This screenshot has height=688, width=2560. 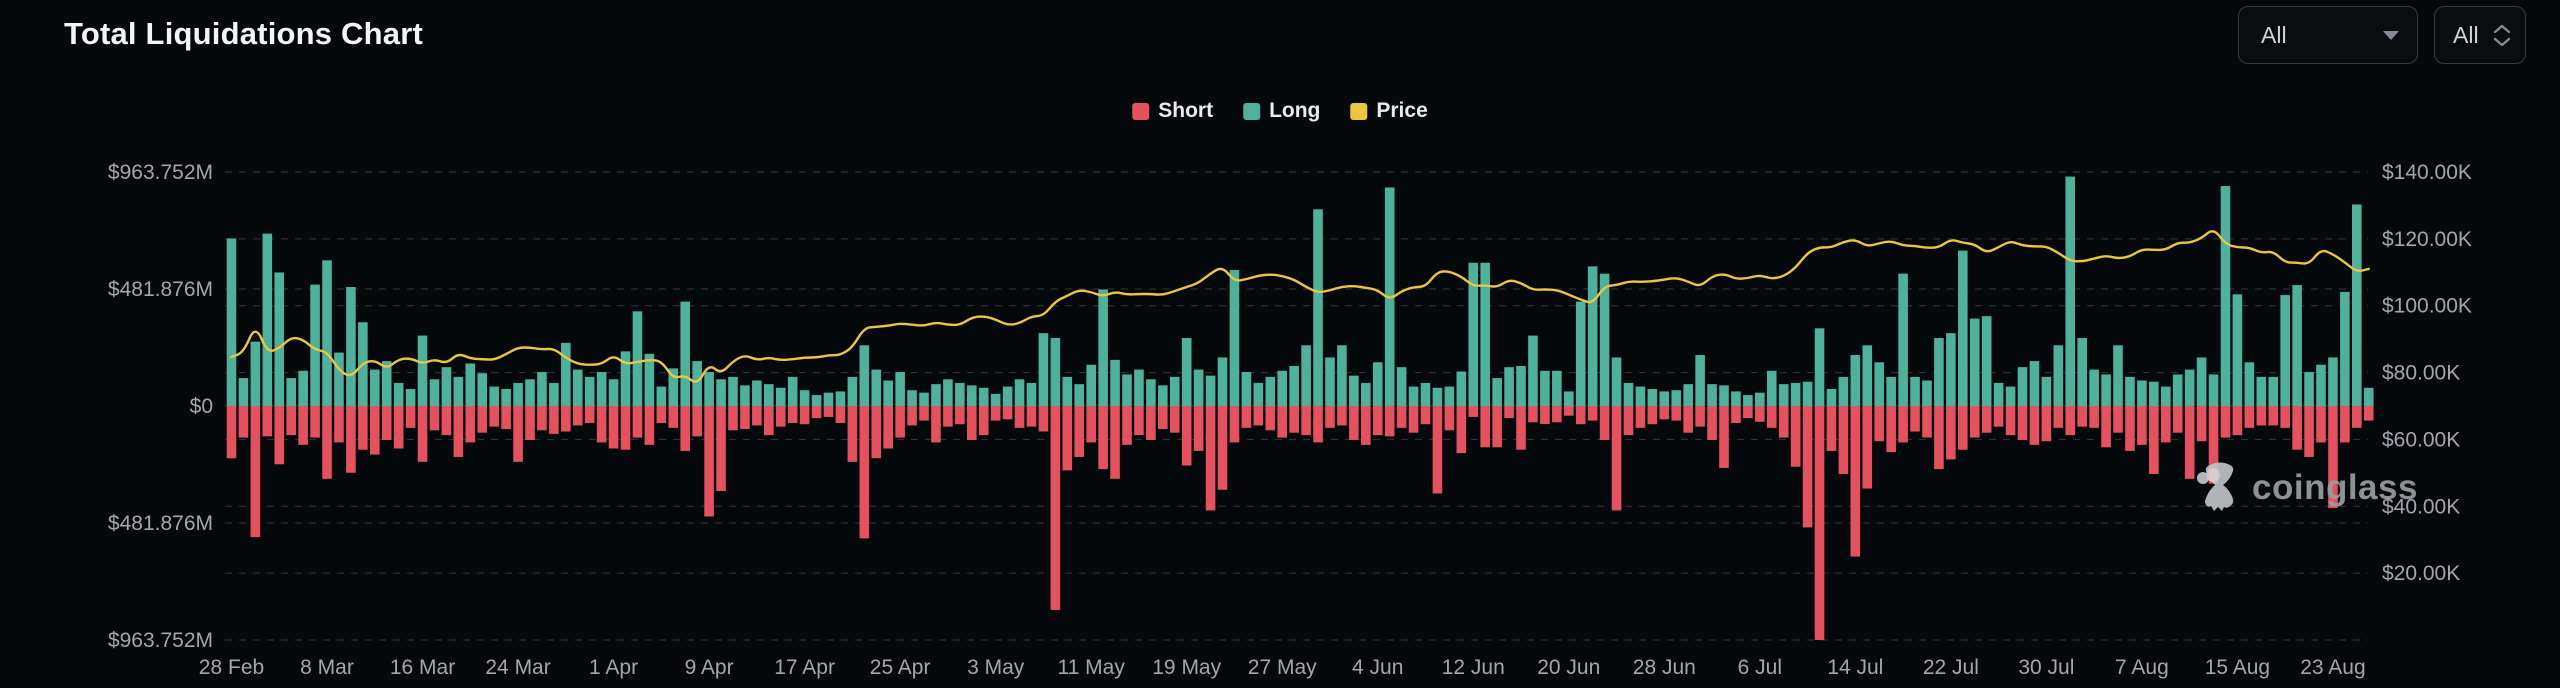 What do you see at coordinates (2421, 506) in the screenshot?
I see `svg-text: $40.00K` at bounding box center [2421, 506].